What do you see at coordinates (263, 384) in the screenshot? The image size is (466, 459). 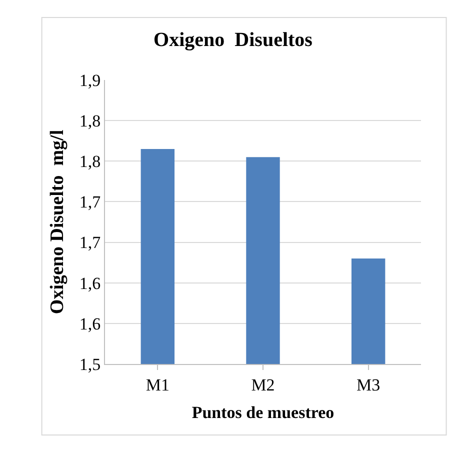 I see `x-tick-label: M2` at bounding box center [263, 384].